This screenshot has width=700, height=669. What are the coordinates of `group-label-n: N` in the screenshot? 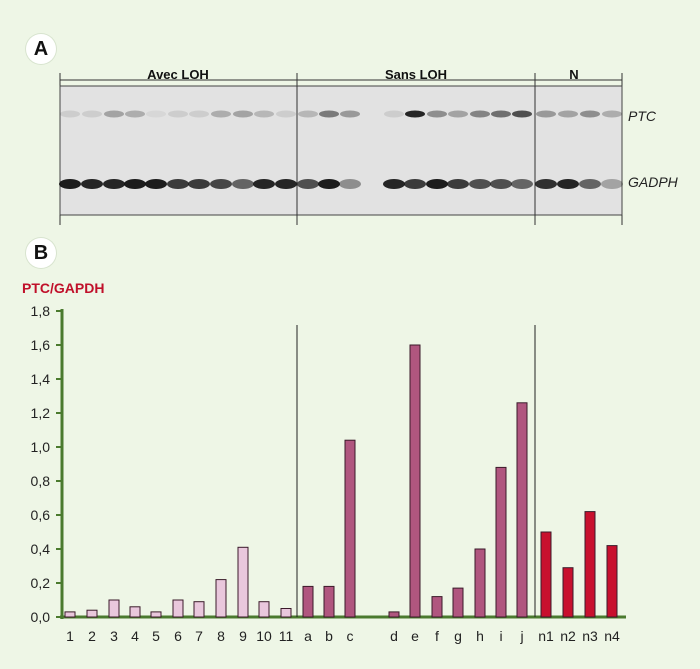 It's located at (574, 74).